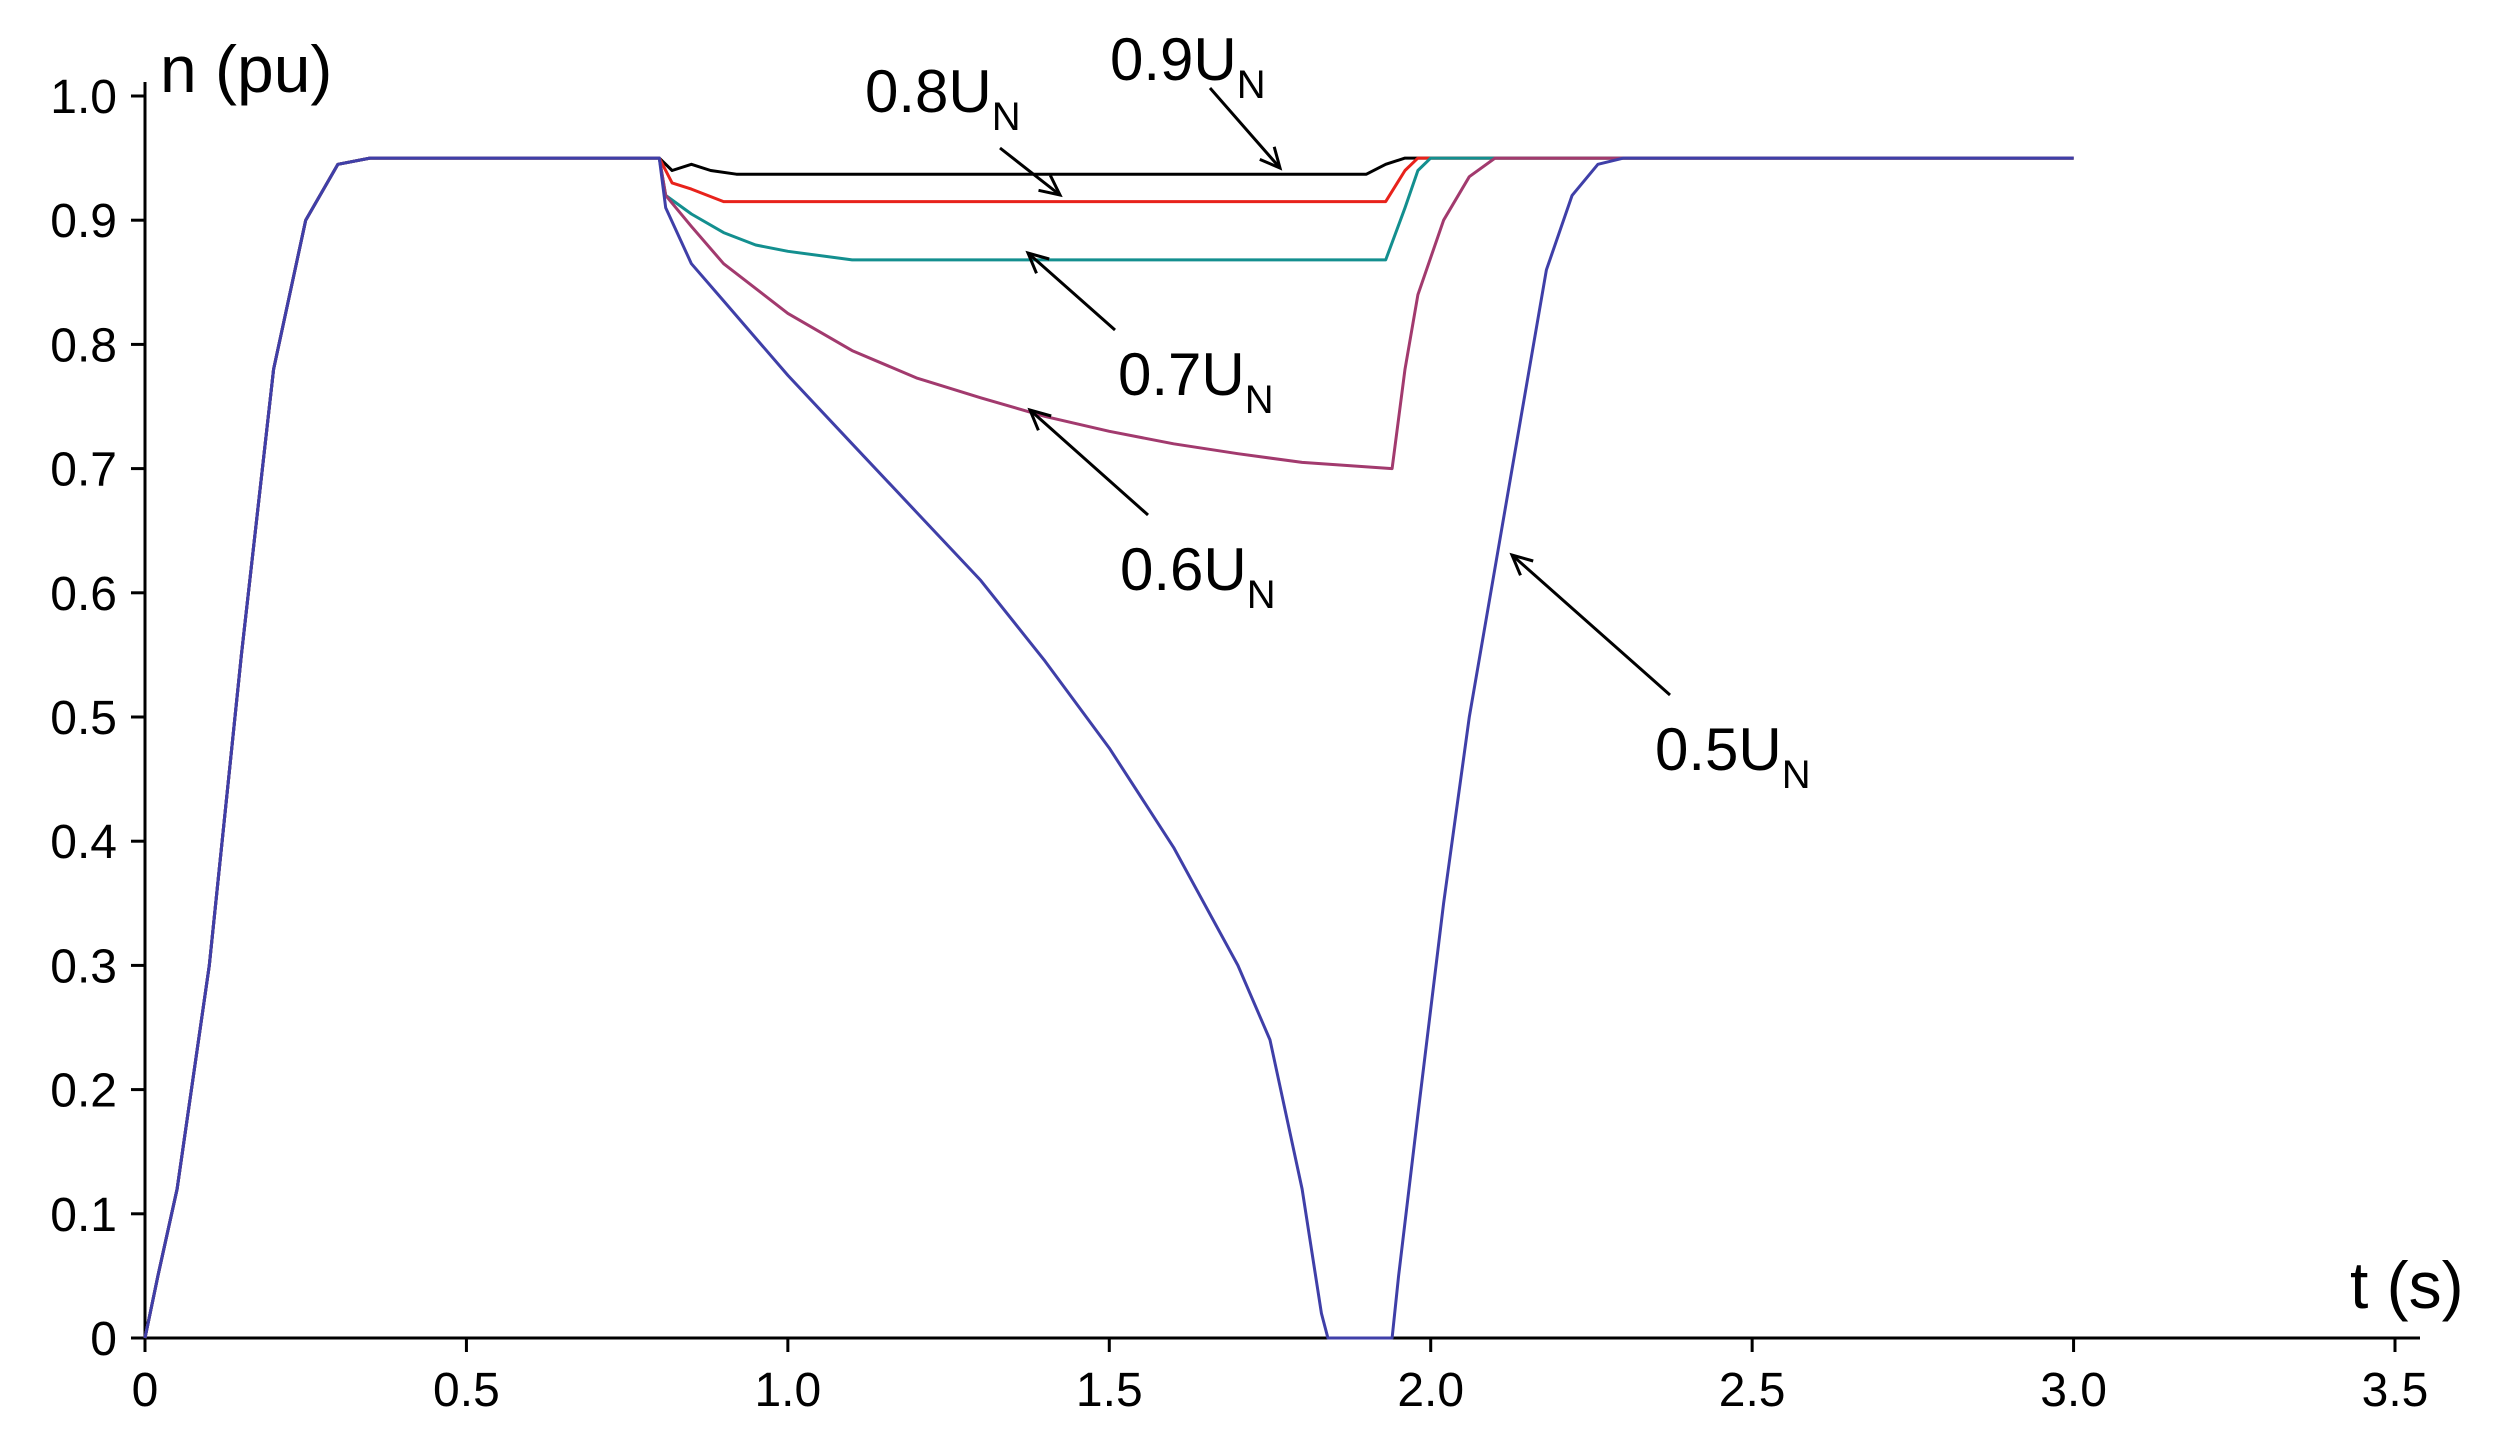  Describe the element at coordinates (2073, 1390) in the screenshot. I see `x-tick-label: 3.0` at that location.